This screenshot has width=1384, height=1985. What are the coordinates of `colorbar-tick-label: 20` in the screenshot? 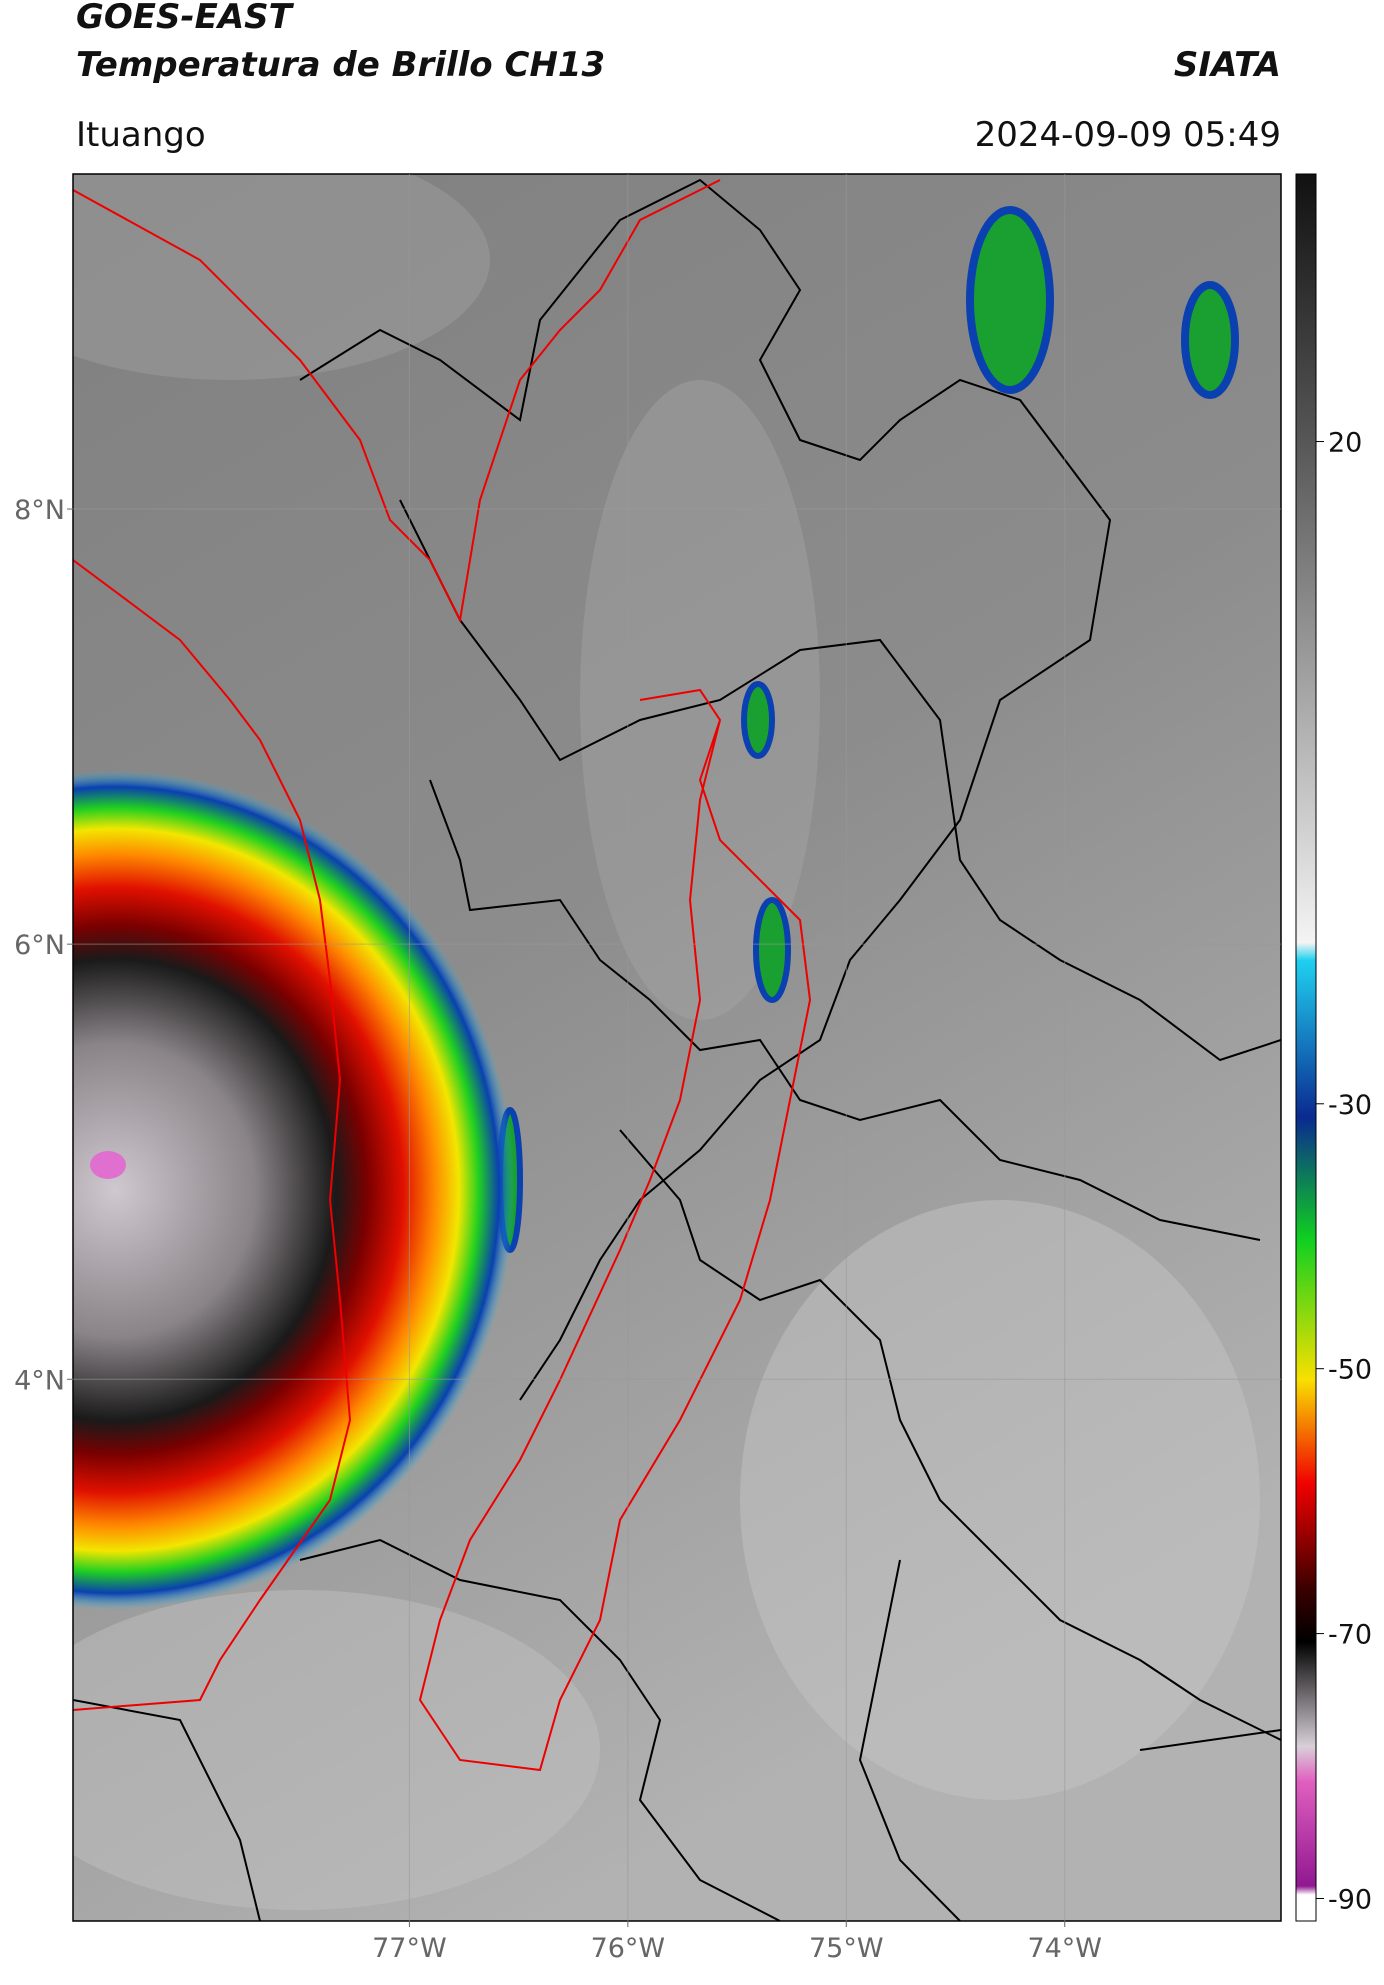 It's located at (1345, 443).